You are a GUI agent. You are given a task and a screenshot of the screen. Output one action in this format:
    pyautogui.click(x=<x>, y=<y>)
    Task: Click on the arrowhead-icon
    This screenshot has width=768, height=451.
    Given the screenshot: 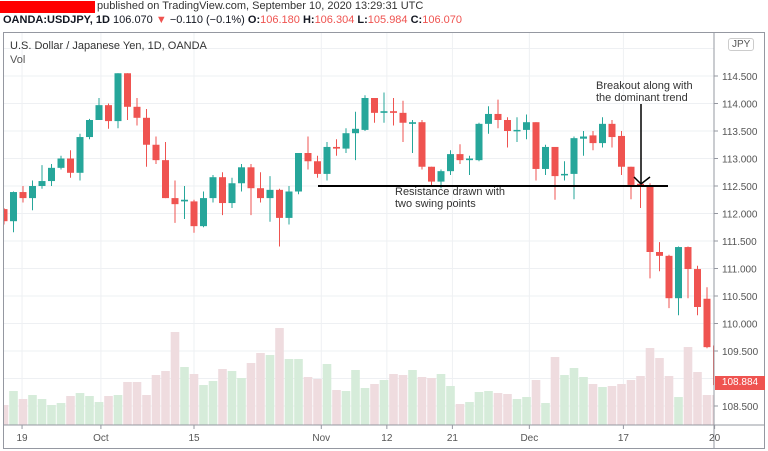 What is the action you would take?
    pyautogui.click(x=642, y=180)
    